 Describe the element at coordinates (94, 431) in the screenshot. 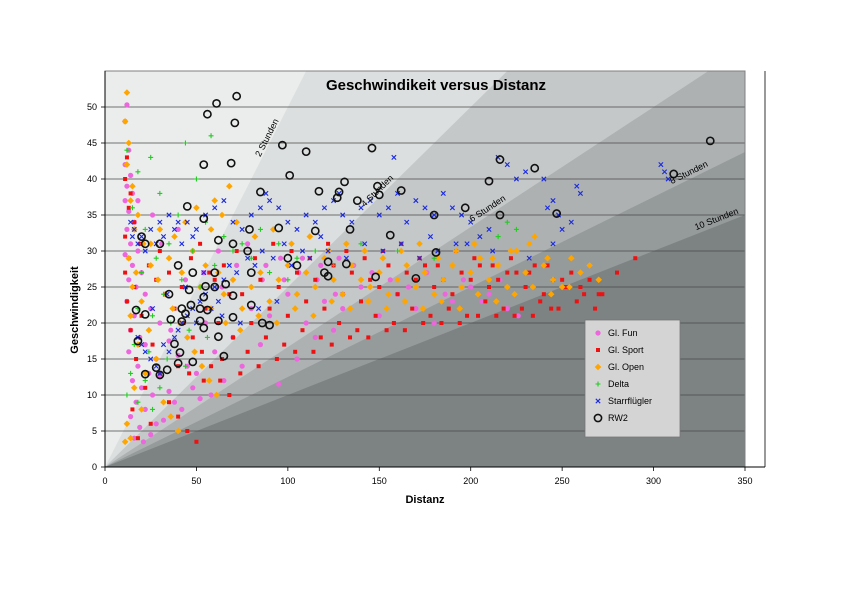

I see `y-tick-label: 5` at that location.